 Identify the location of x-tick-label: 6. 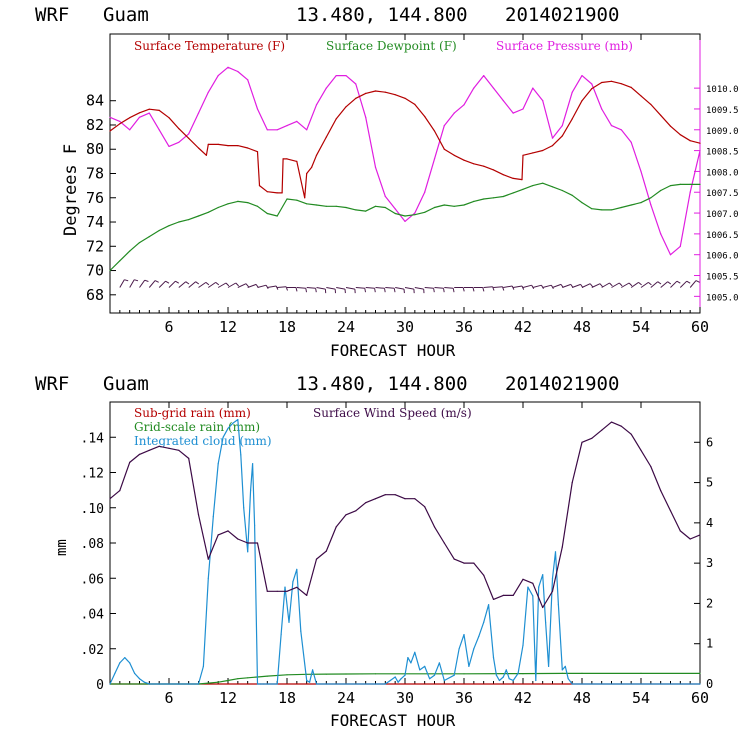
(168, 698).